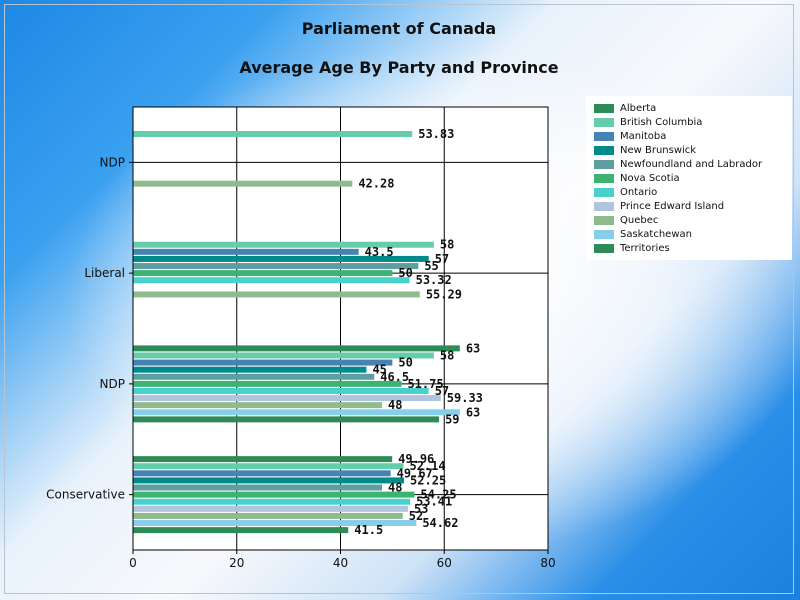  What do you see at coordinates (672, 206) in the screenshot?
I see `legend-label: Prince Edward Island` at bounding box center [672, 206].